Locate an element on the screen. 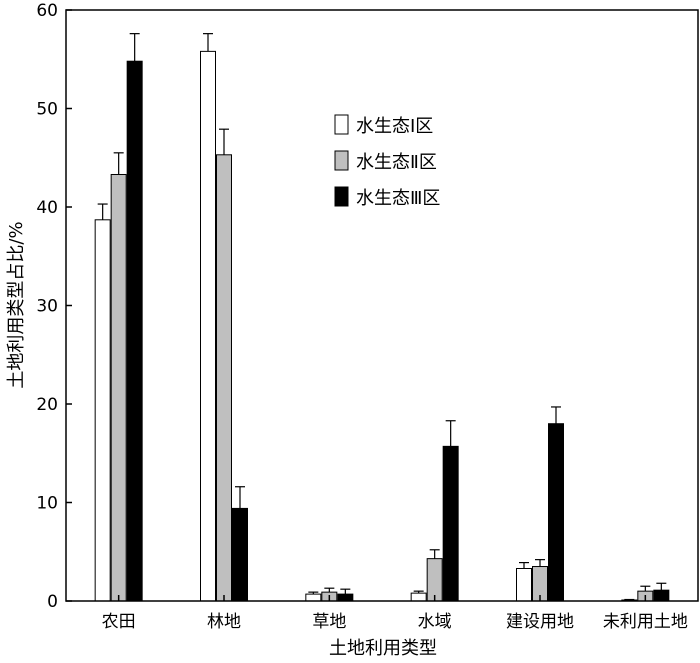 The height and width of the screenshot is (663, 700). x-axis-title: 土地利用类型 is located at coordinates (383, 648).